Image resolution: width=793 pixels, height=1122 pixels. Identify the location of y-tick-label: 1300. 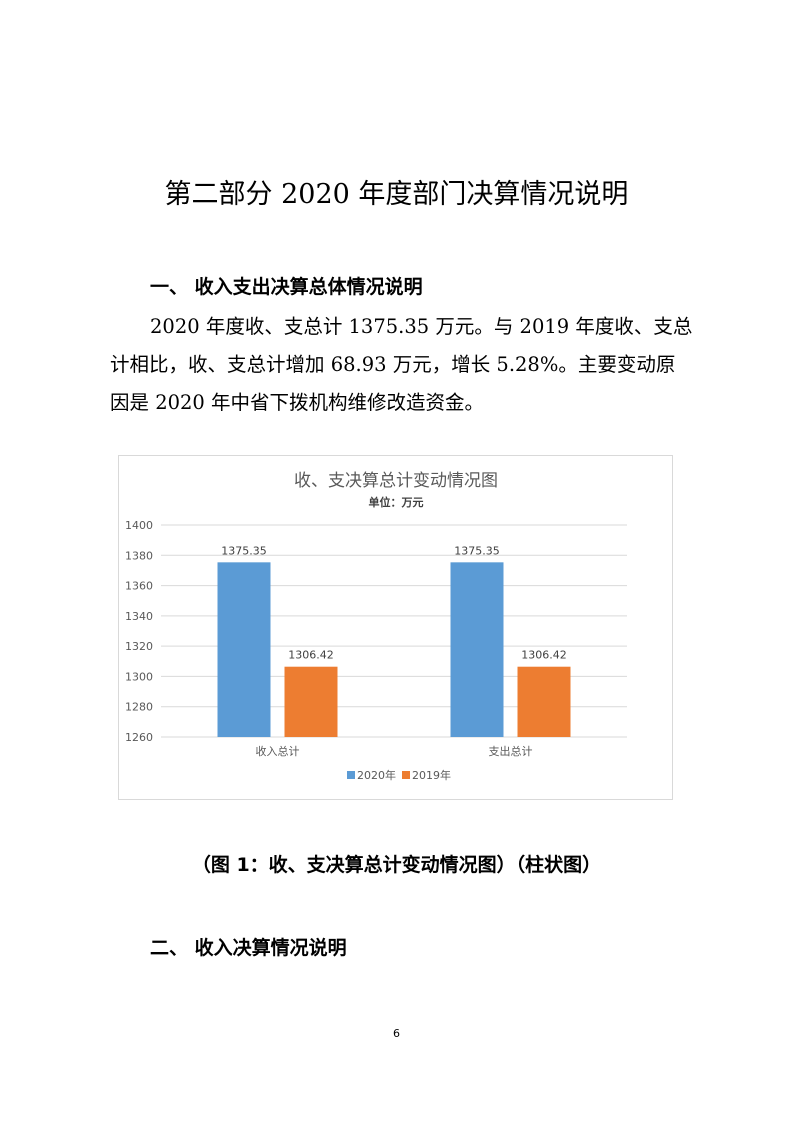
(139, 676).